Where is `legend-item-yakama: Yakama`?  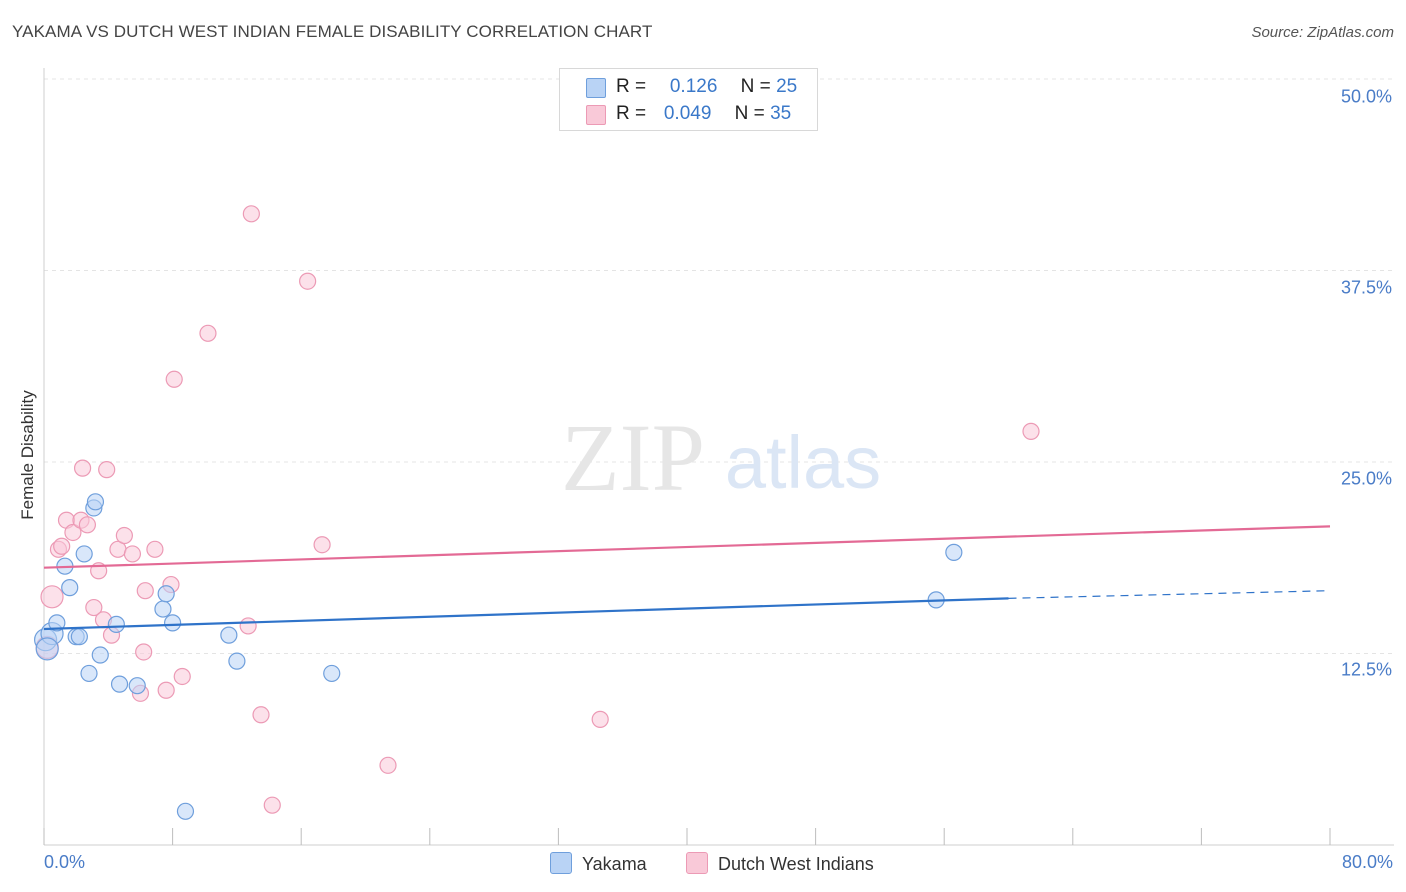 legend-item-yakama: Yakama is located at coordinates (598, 863).